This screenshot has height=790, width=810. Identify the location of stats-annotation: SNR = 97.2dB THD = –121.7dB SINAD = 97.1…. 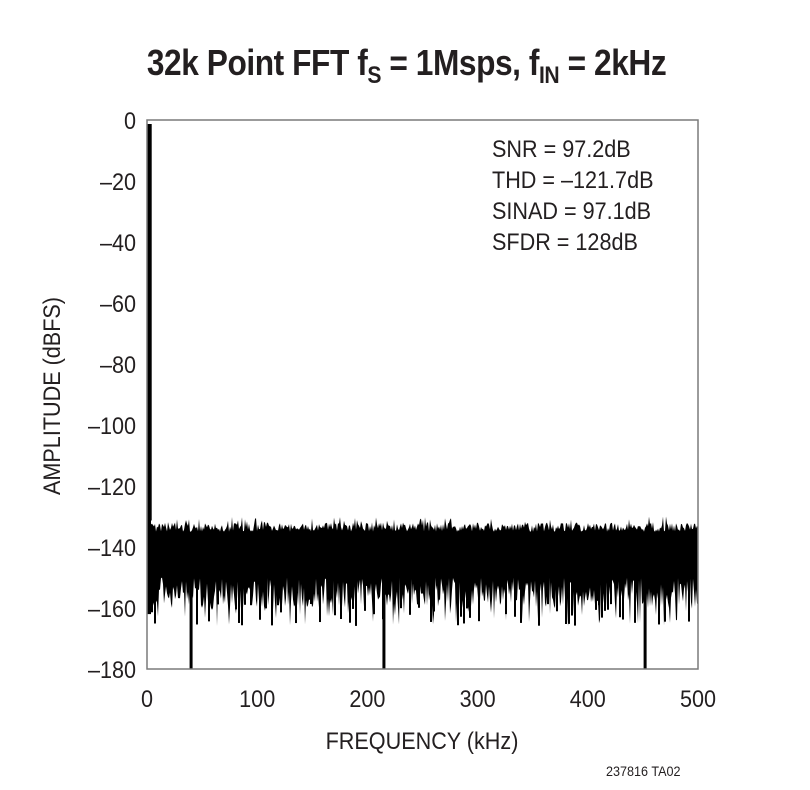
(572, 196).